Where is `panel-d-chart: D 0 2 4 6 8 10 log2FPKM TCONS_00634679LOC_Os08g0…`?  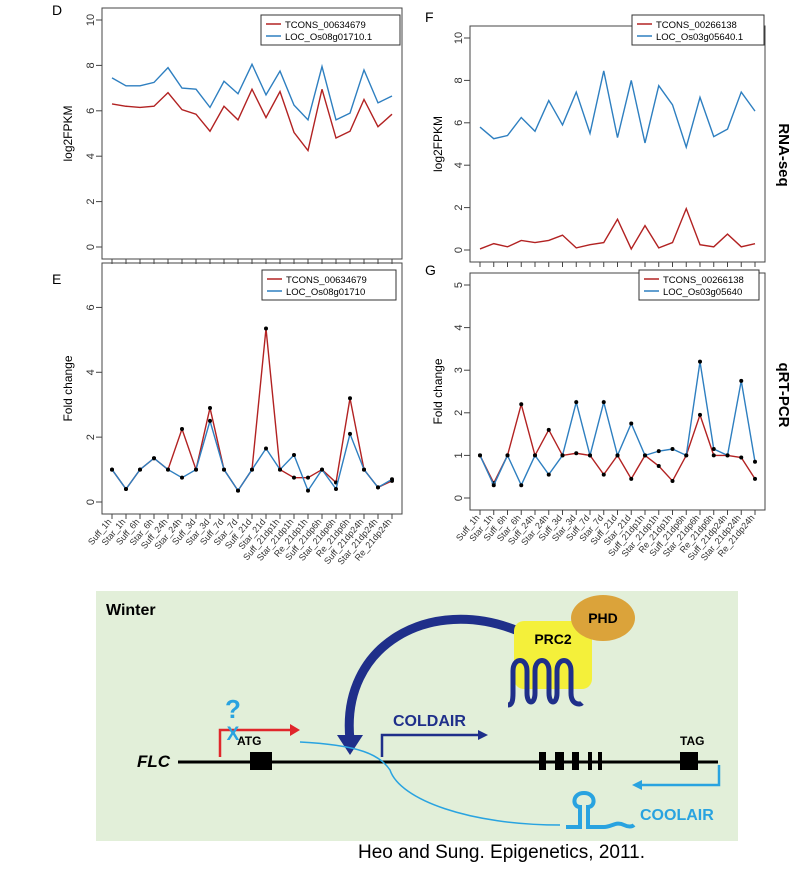
panel-d-chart: D 0 2 4 6 8 10 log2FPKM TCONS_00634679LOC_Os08g0… is located at coordinates (227, 133).